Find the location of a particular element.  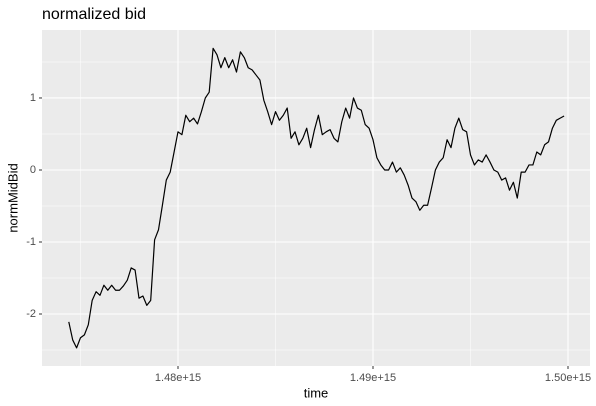

y-tick-label: 0 is located at coordinates (33, 170).